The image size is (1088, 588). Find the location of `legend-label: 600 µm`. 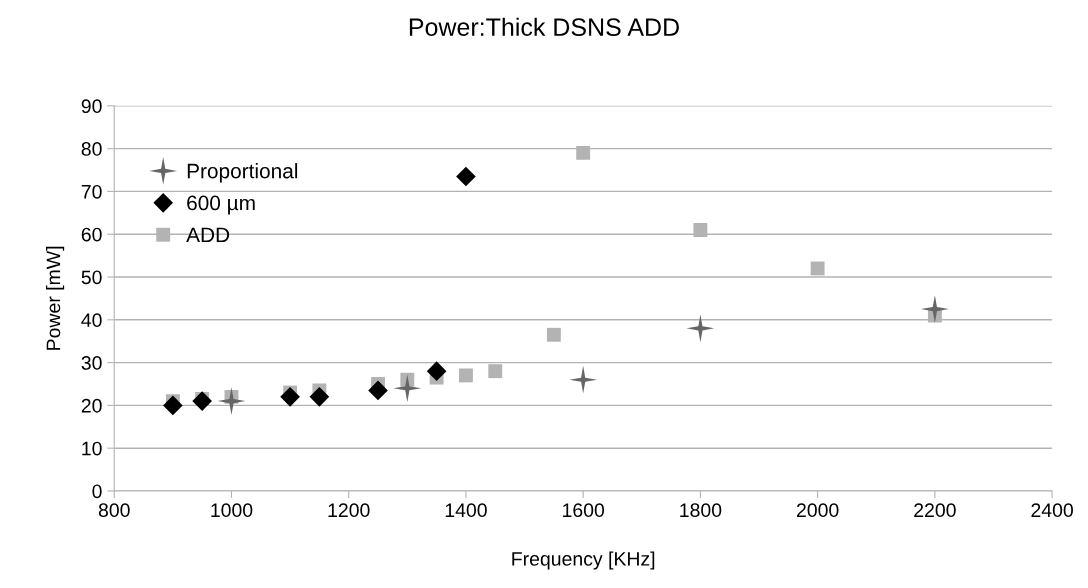

legend-label: 600 µm is located at coordinates (221, 205).